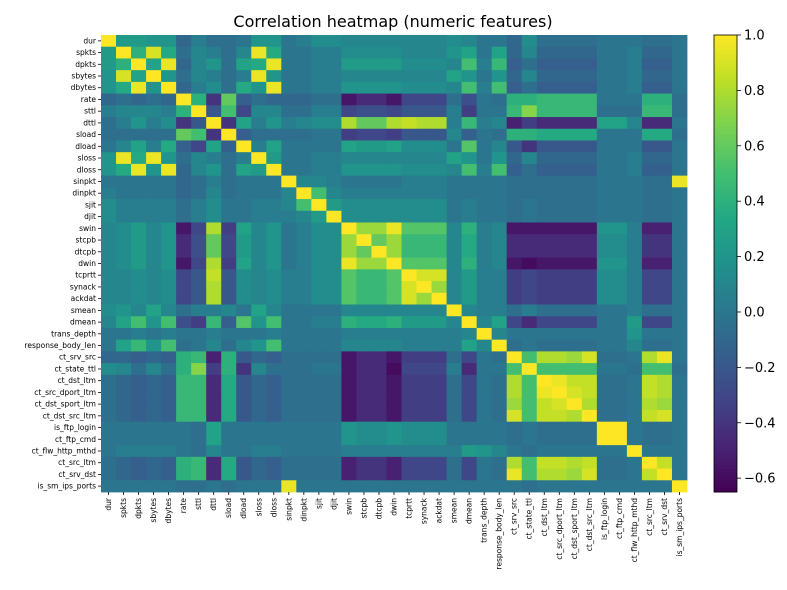  Describe the element at coordinates (303, 510) in the screenshot. I see `x-tick-label: dinpkt` at that location.